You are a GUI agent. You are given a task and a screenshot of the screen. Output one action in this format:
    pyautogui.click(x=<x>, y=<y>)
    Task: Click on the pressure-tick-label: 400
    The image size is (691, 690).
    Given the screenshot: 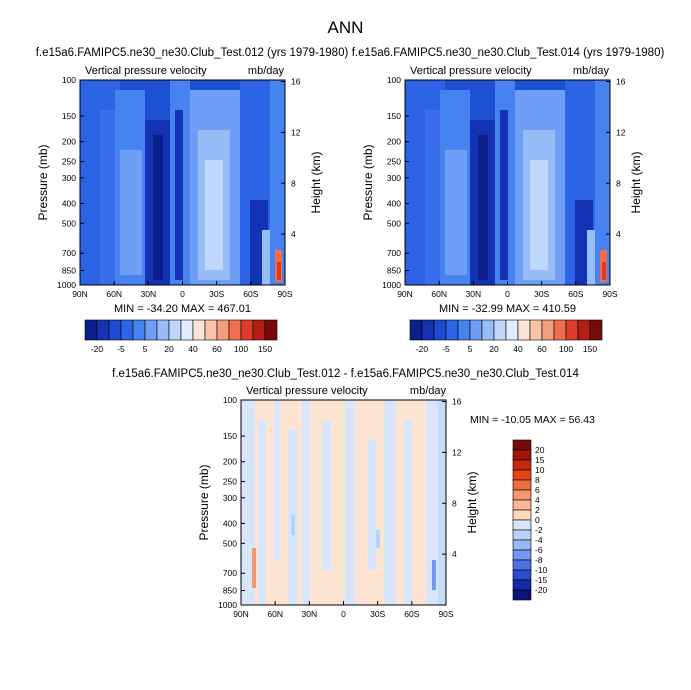 What is the action you would take?
    pyautogui.click(x=69, y=203)
    